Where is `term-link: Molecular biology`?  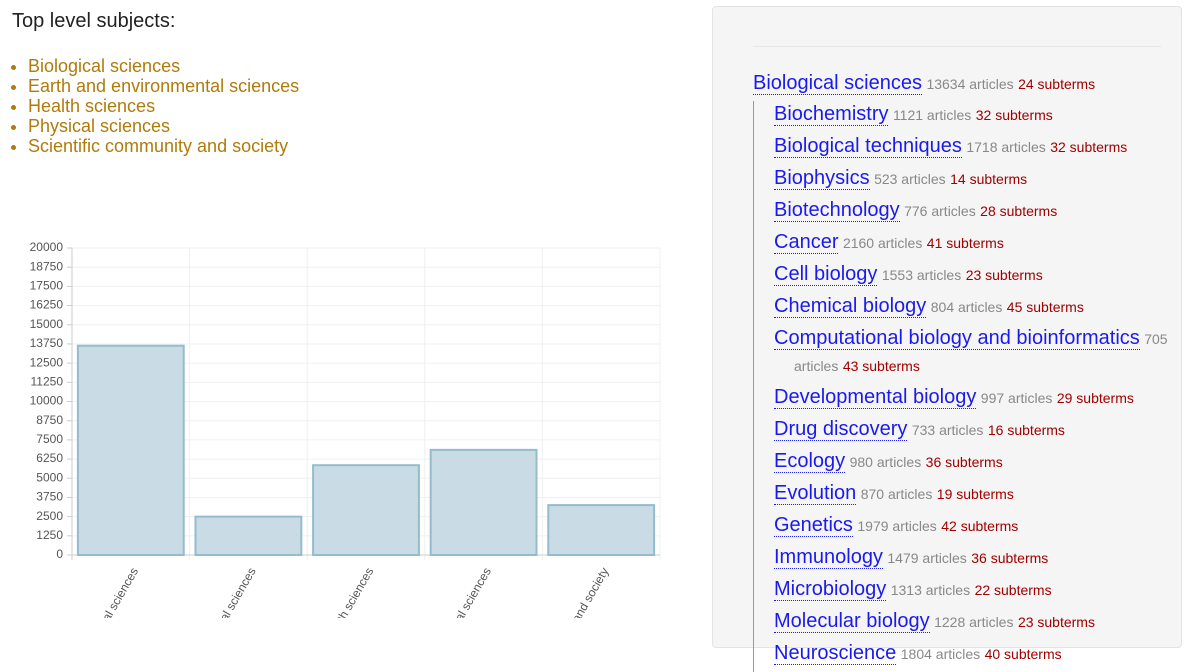 term-link: Molecular biology is located at coordinates (852, 621).